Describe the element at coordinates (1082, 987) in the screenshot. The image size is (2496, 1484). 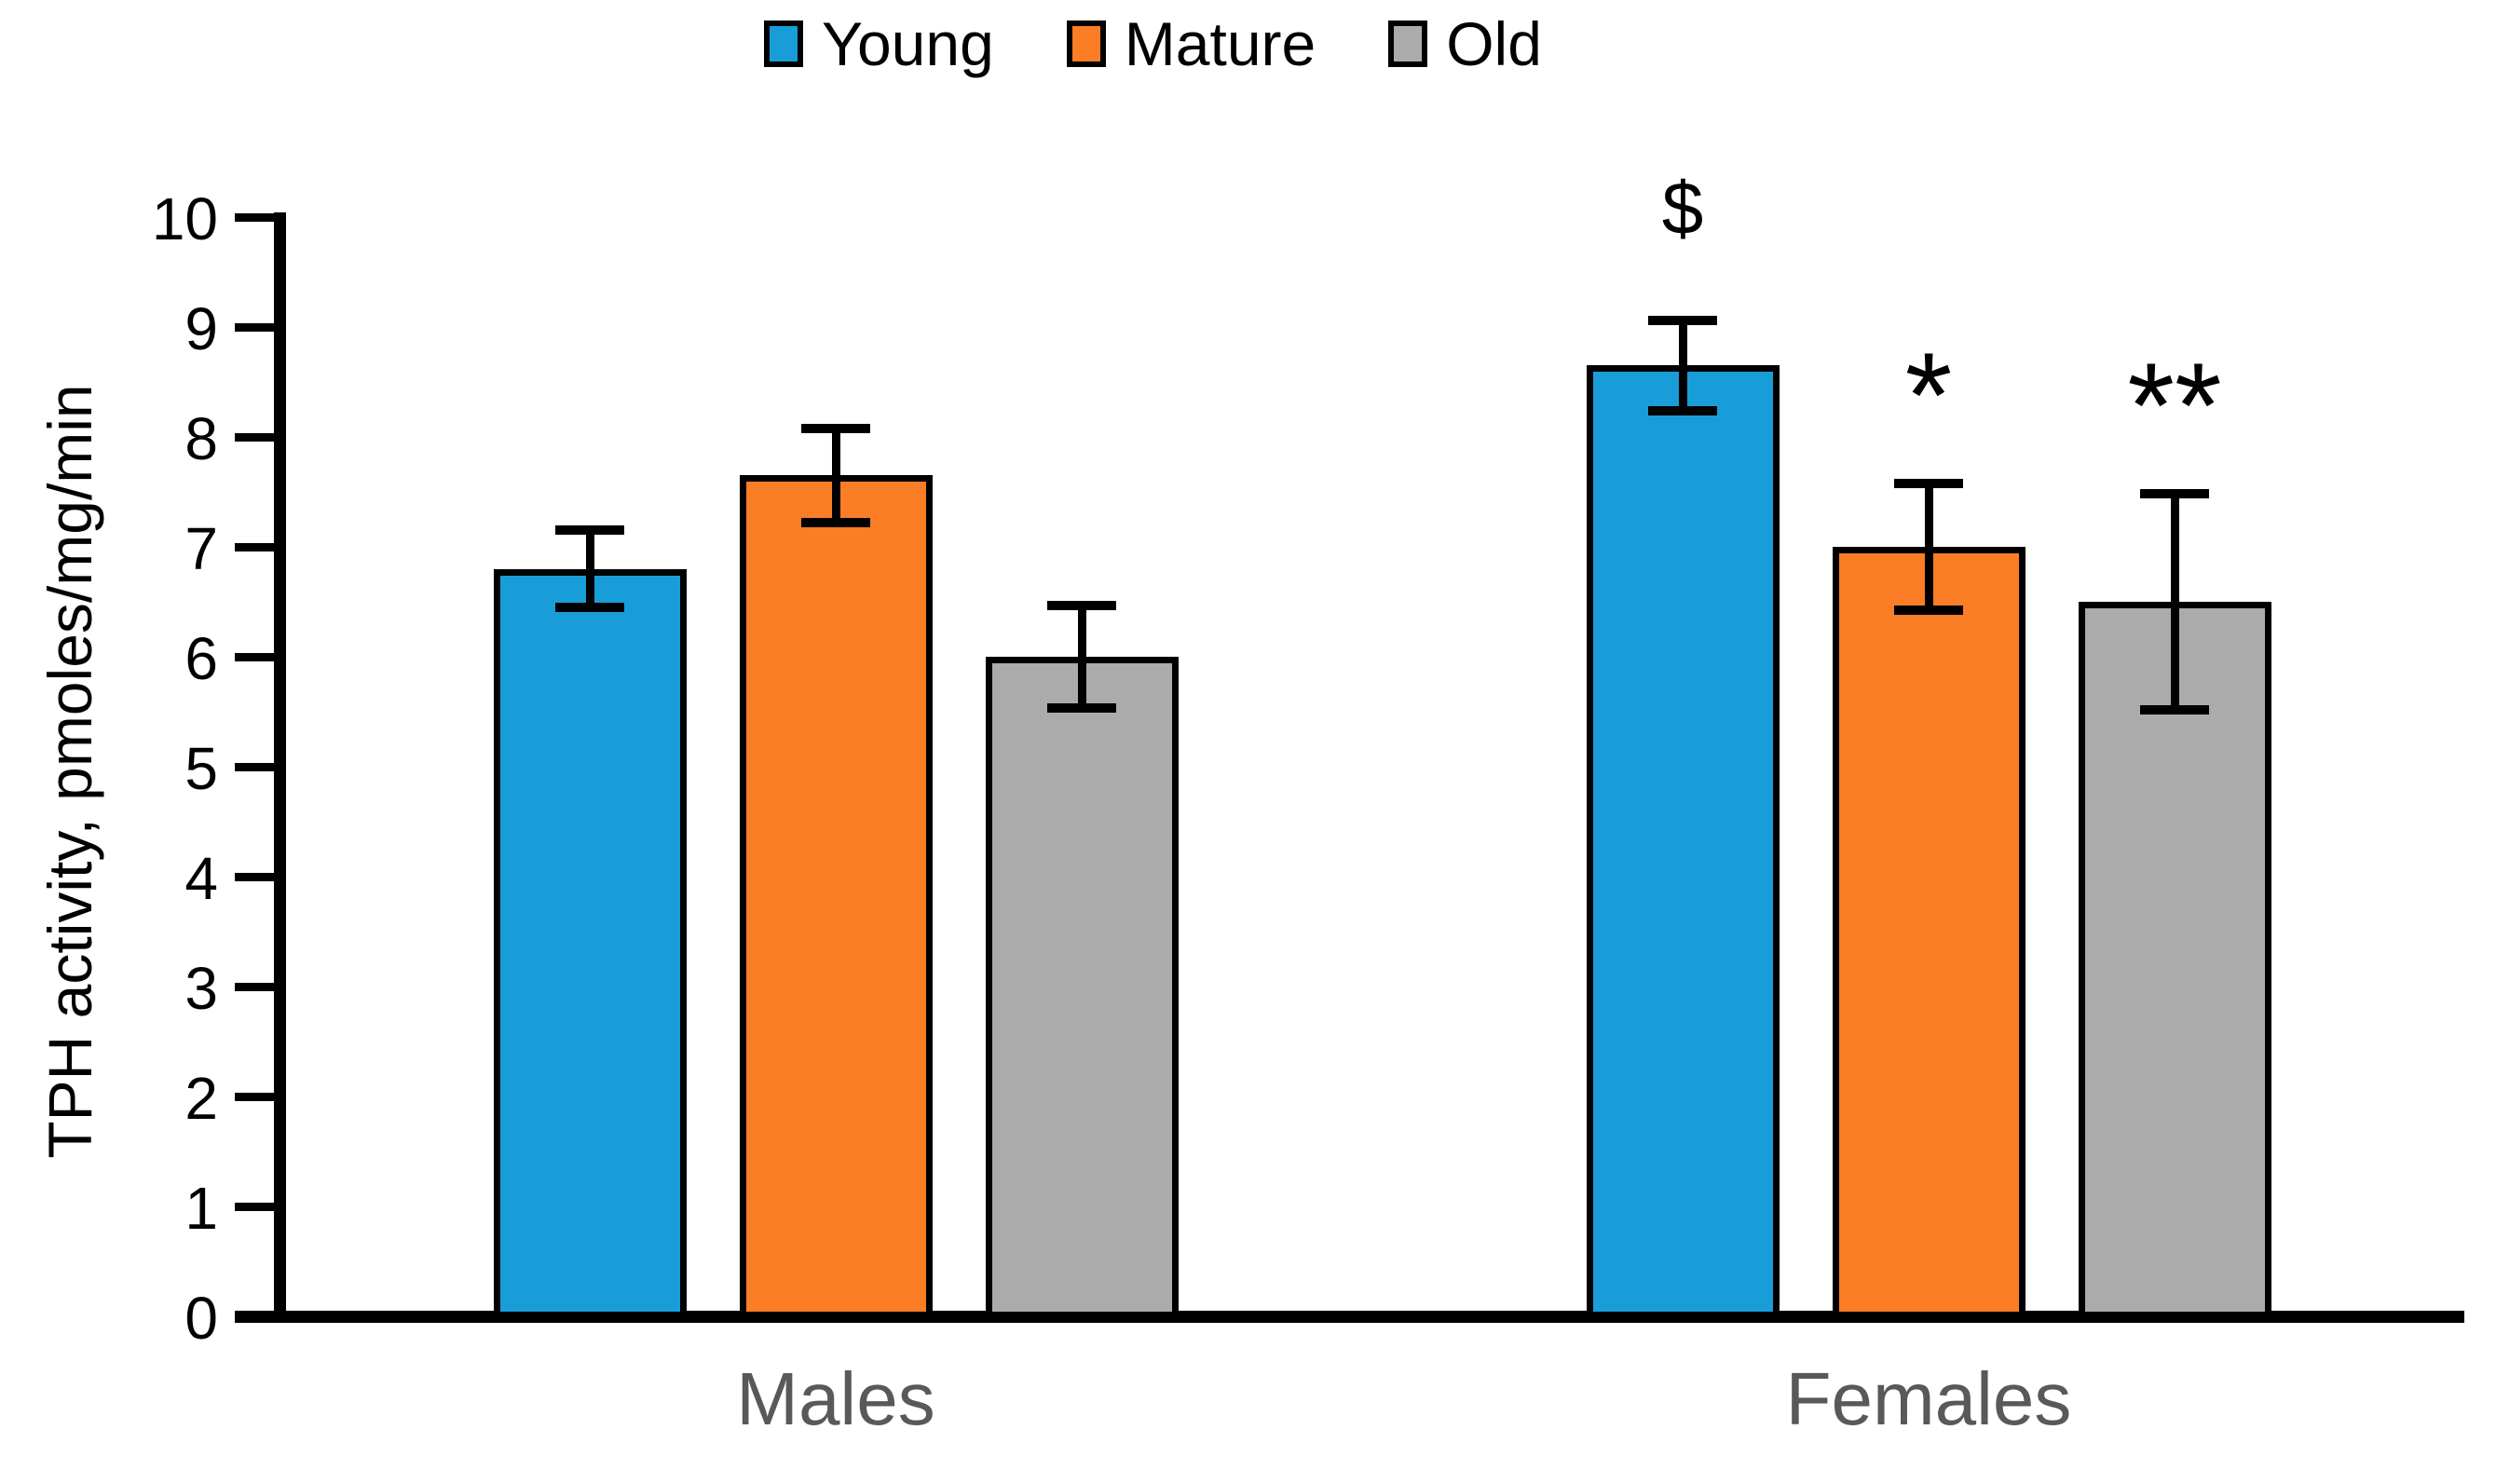
I see `bar-old-males` at that location.